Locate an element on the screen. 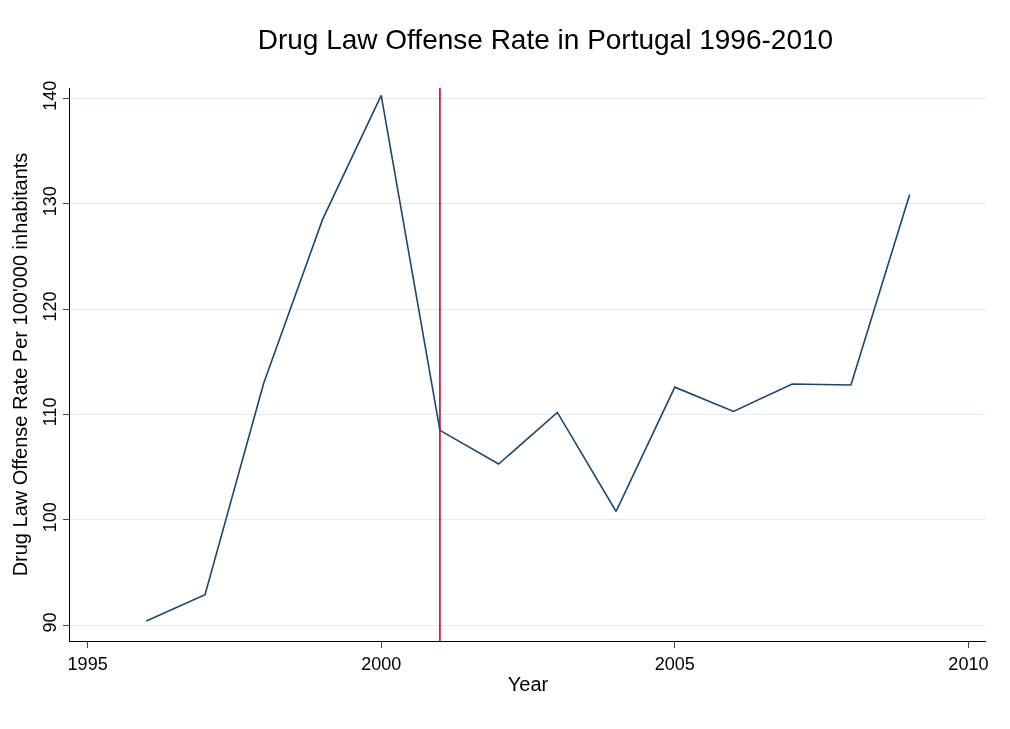 The image size is (1010, 729). x-tick-label: 2000 is located at coordinates (381, 663).